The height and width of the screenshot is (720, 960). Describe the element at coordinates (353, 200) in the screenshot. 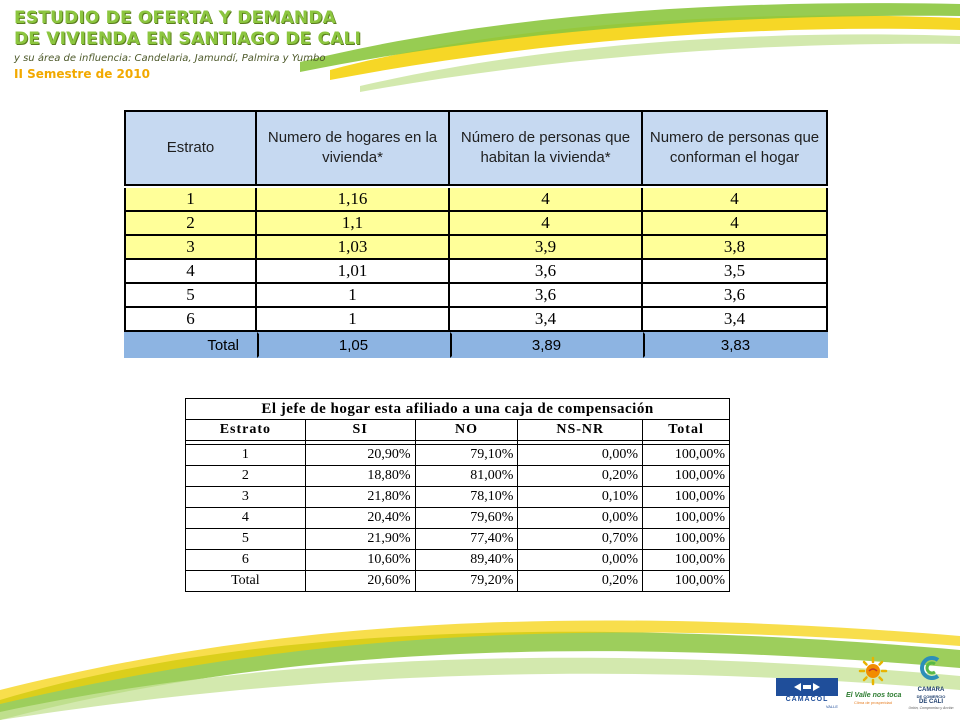

I see `table-cell: 1,16` at that location.